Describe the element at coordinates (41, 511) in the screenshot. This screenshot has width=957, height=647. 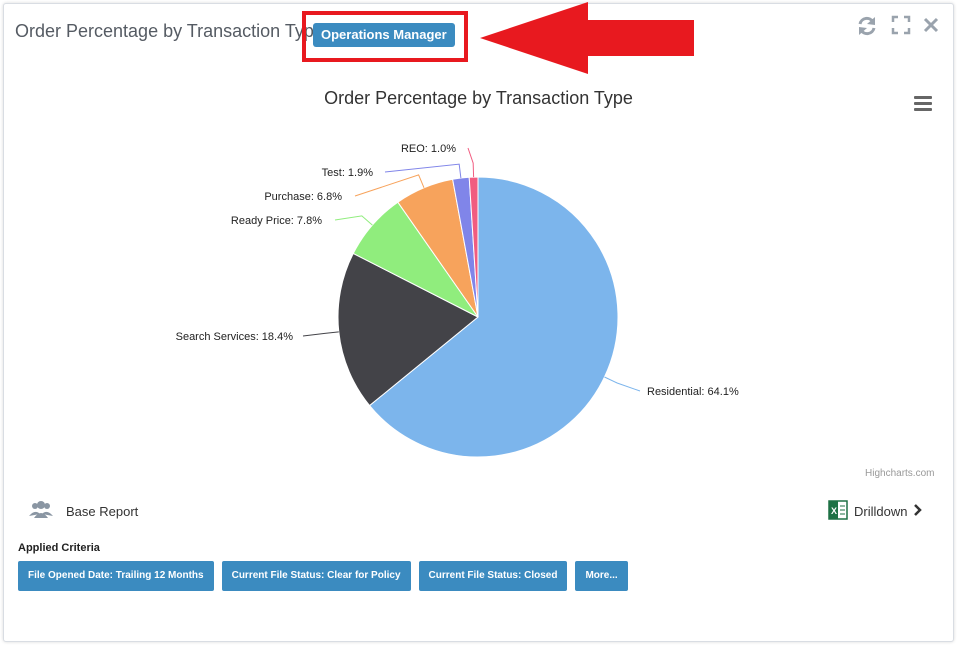
I see `users-icon` at that location.